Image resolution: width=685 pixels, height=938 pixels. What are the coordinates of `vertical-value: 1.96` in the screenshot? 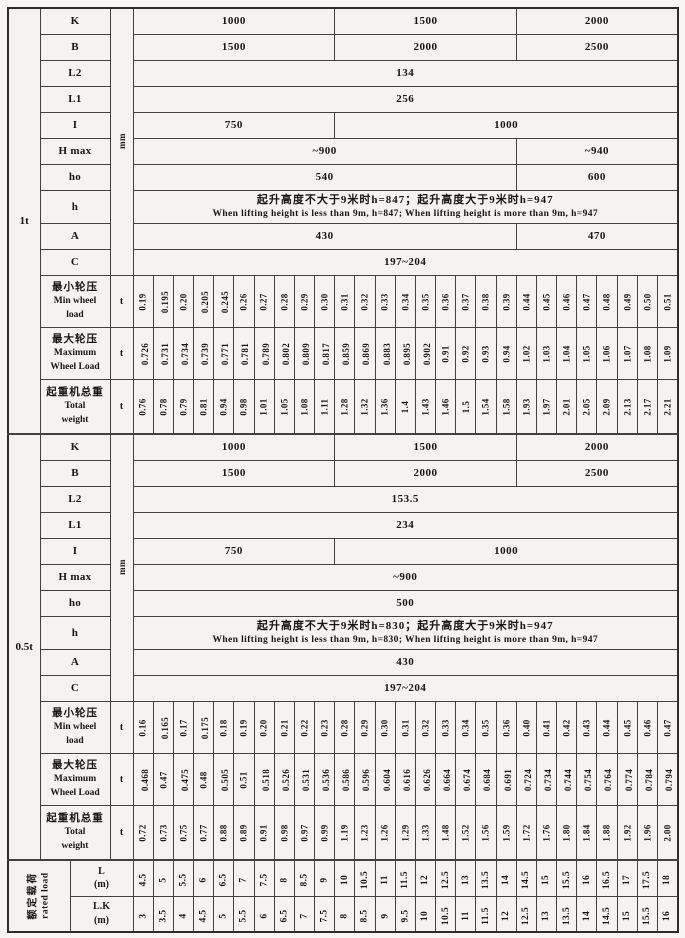 It's located at (647, 833).